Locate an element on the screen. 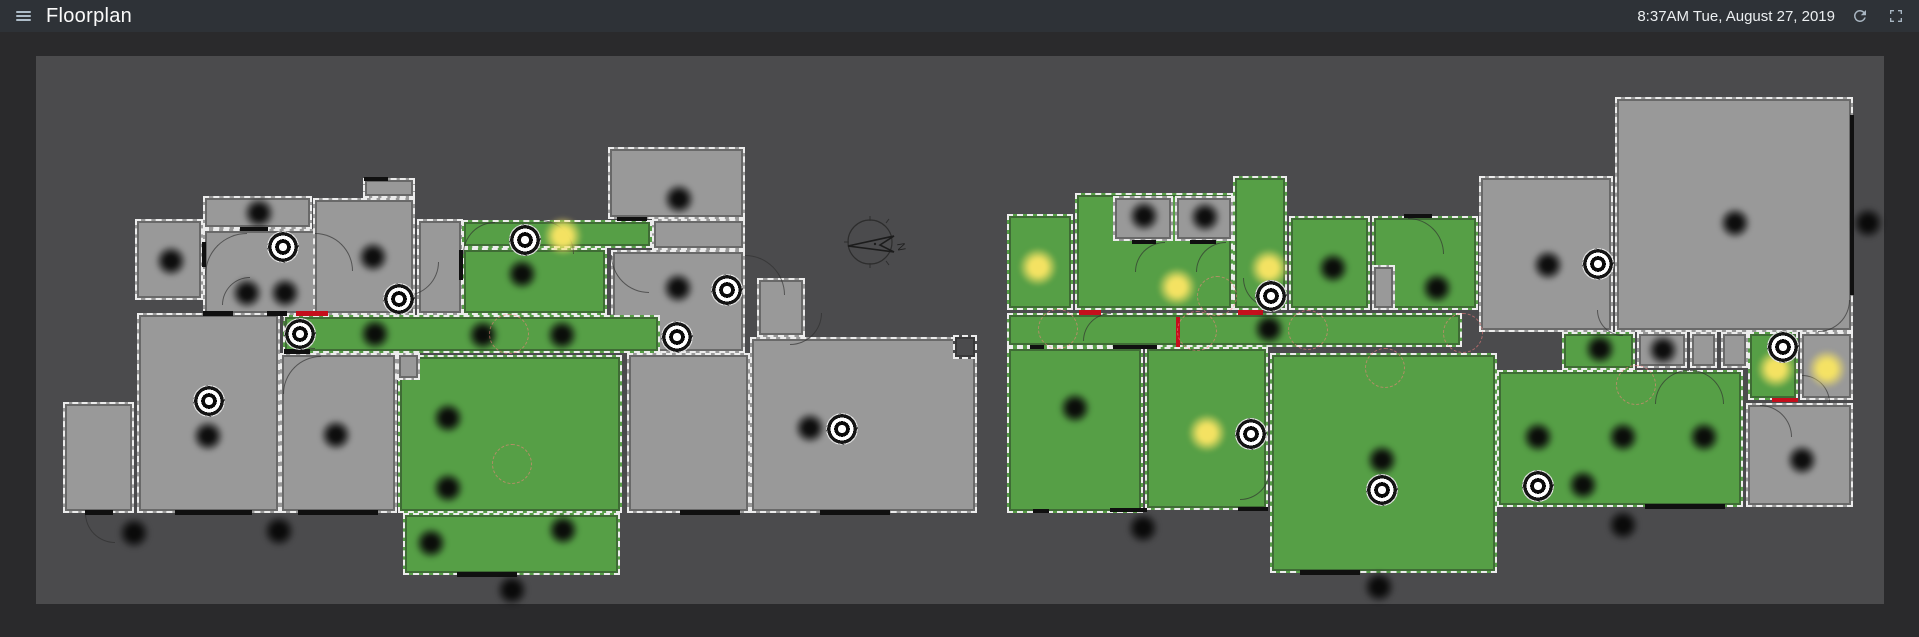  hamburger-icon is located at coordinates (23, 16).